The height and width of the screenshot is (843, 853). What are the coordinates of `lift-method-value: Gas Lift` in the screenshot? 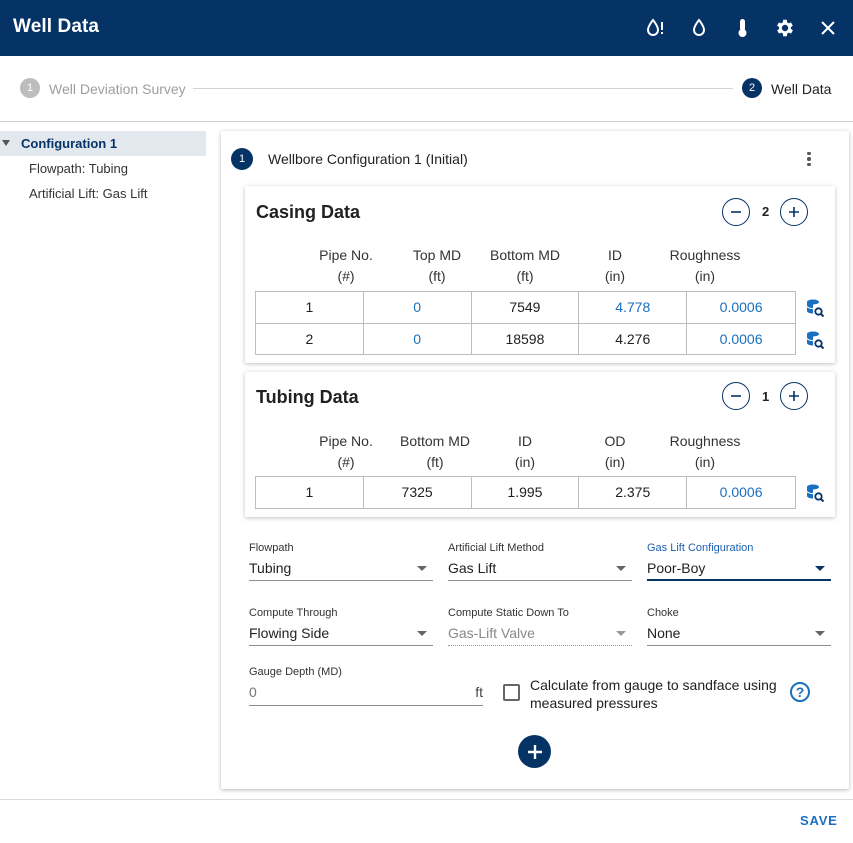 It's located at (540, 568).